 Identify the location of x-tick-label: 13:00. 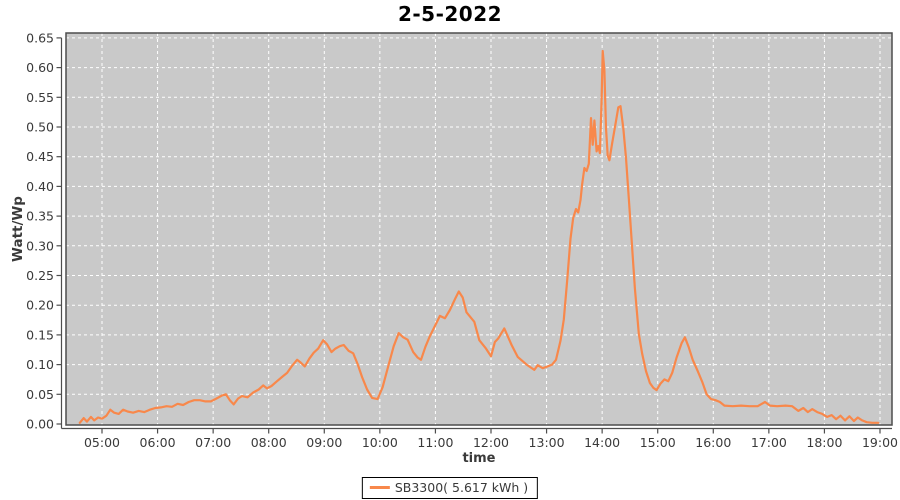
(547, 442).